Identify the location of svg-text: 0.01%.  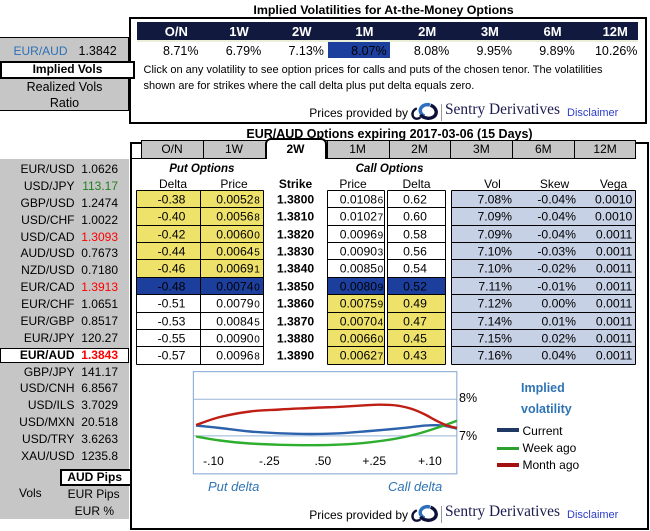
(558, 322).